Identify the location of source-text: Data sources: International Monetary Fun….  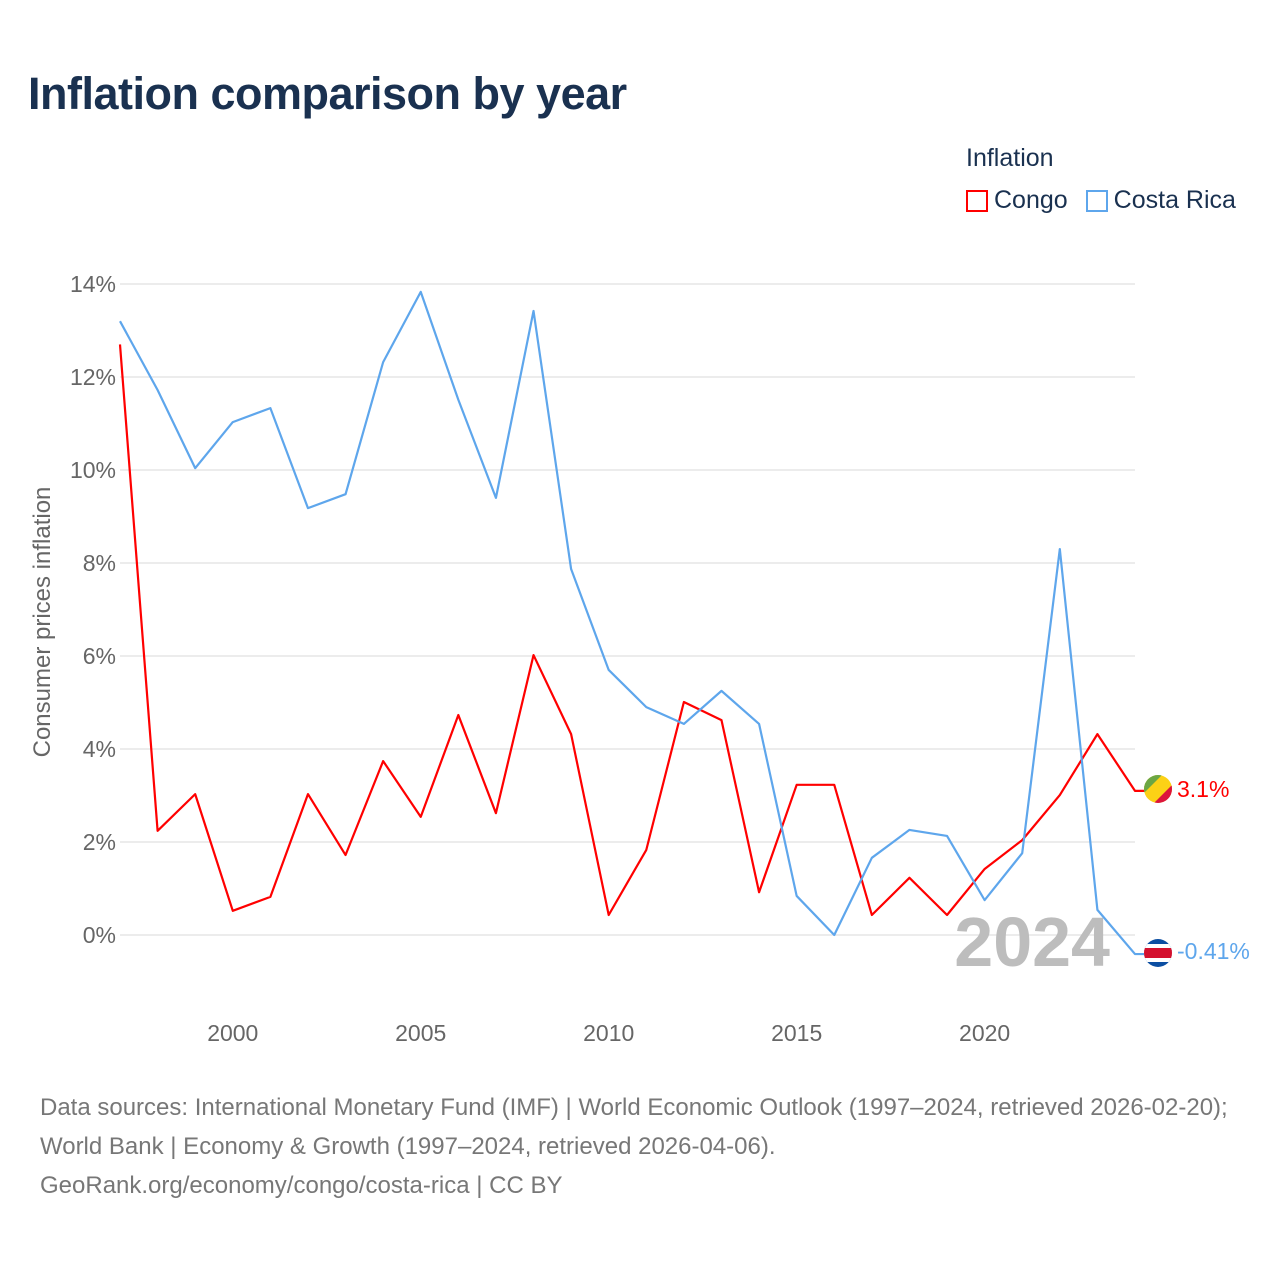
(634, 1127).